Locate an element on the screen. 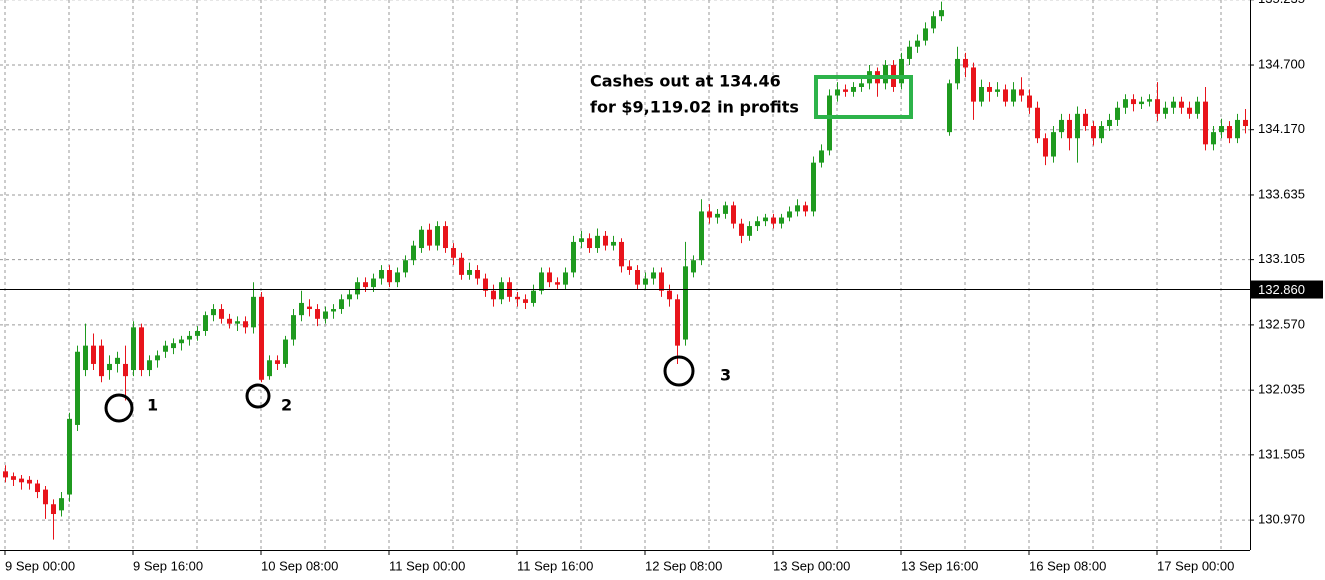 This screenshot has height=580, width=1325. current-price-box is located at coordinates (1287, 289).